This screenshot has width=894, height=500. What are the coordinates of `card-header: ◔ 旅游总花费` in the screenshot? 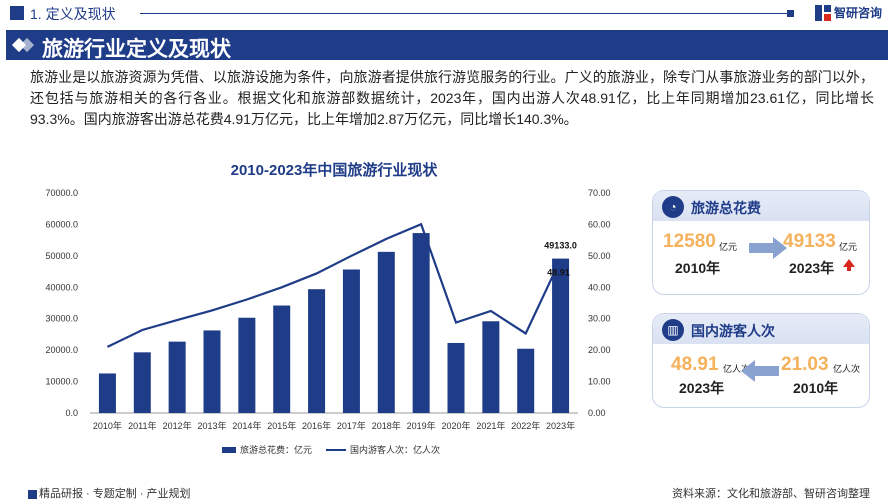 It's located at (761, 206).